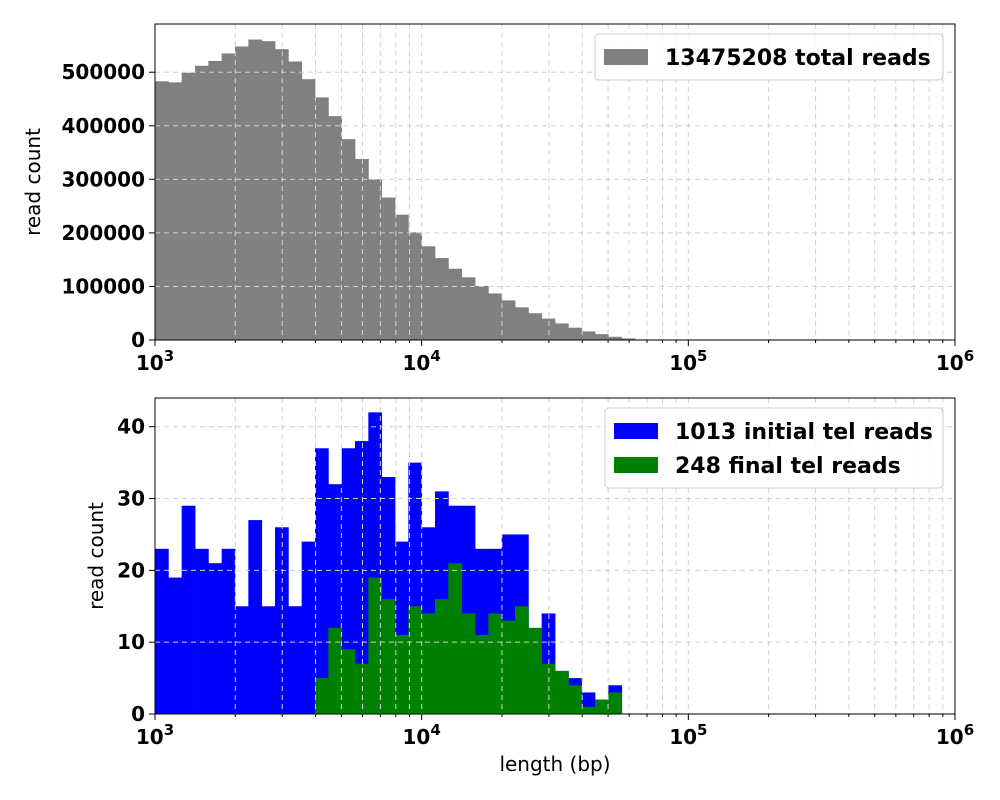 This screenshot has width=1000, height=800. Describe the element at coordinates (138, 340) in the screenshot. I see `y-tick-label: 0` at that location.